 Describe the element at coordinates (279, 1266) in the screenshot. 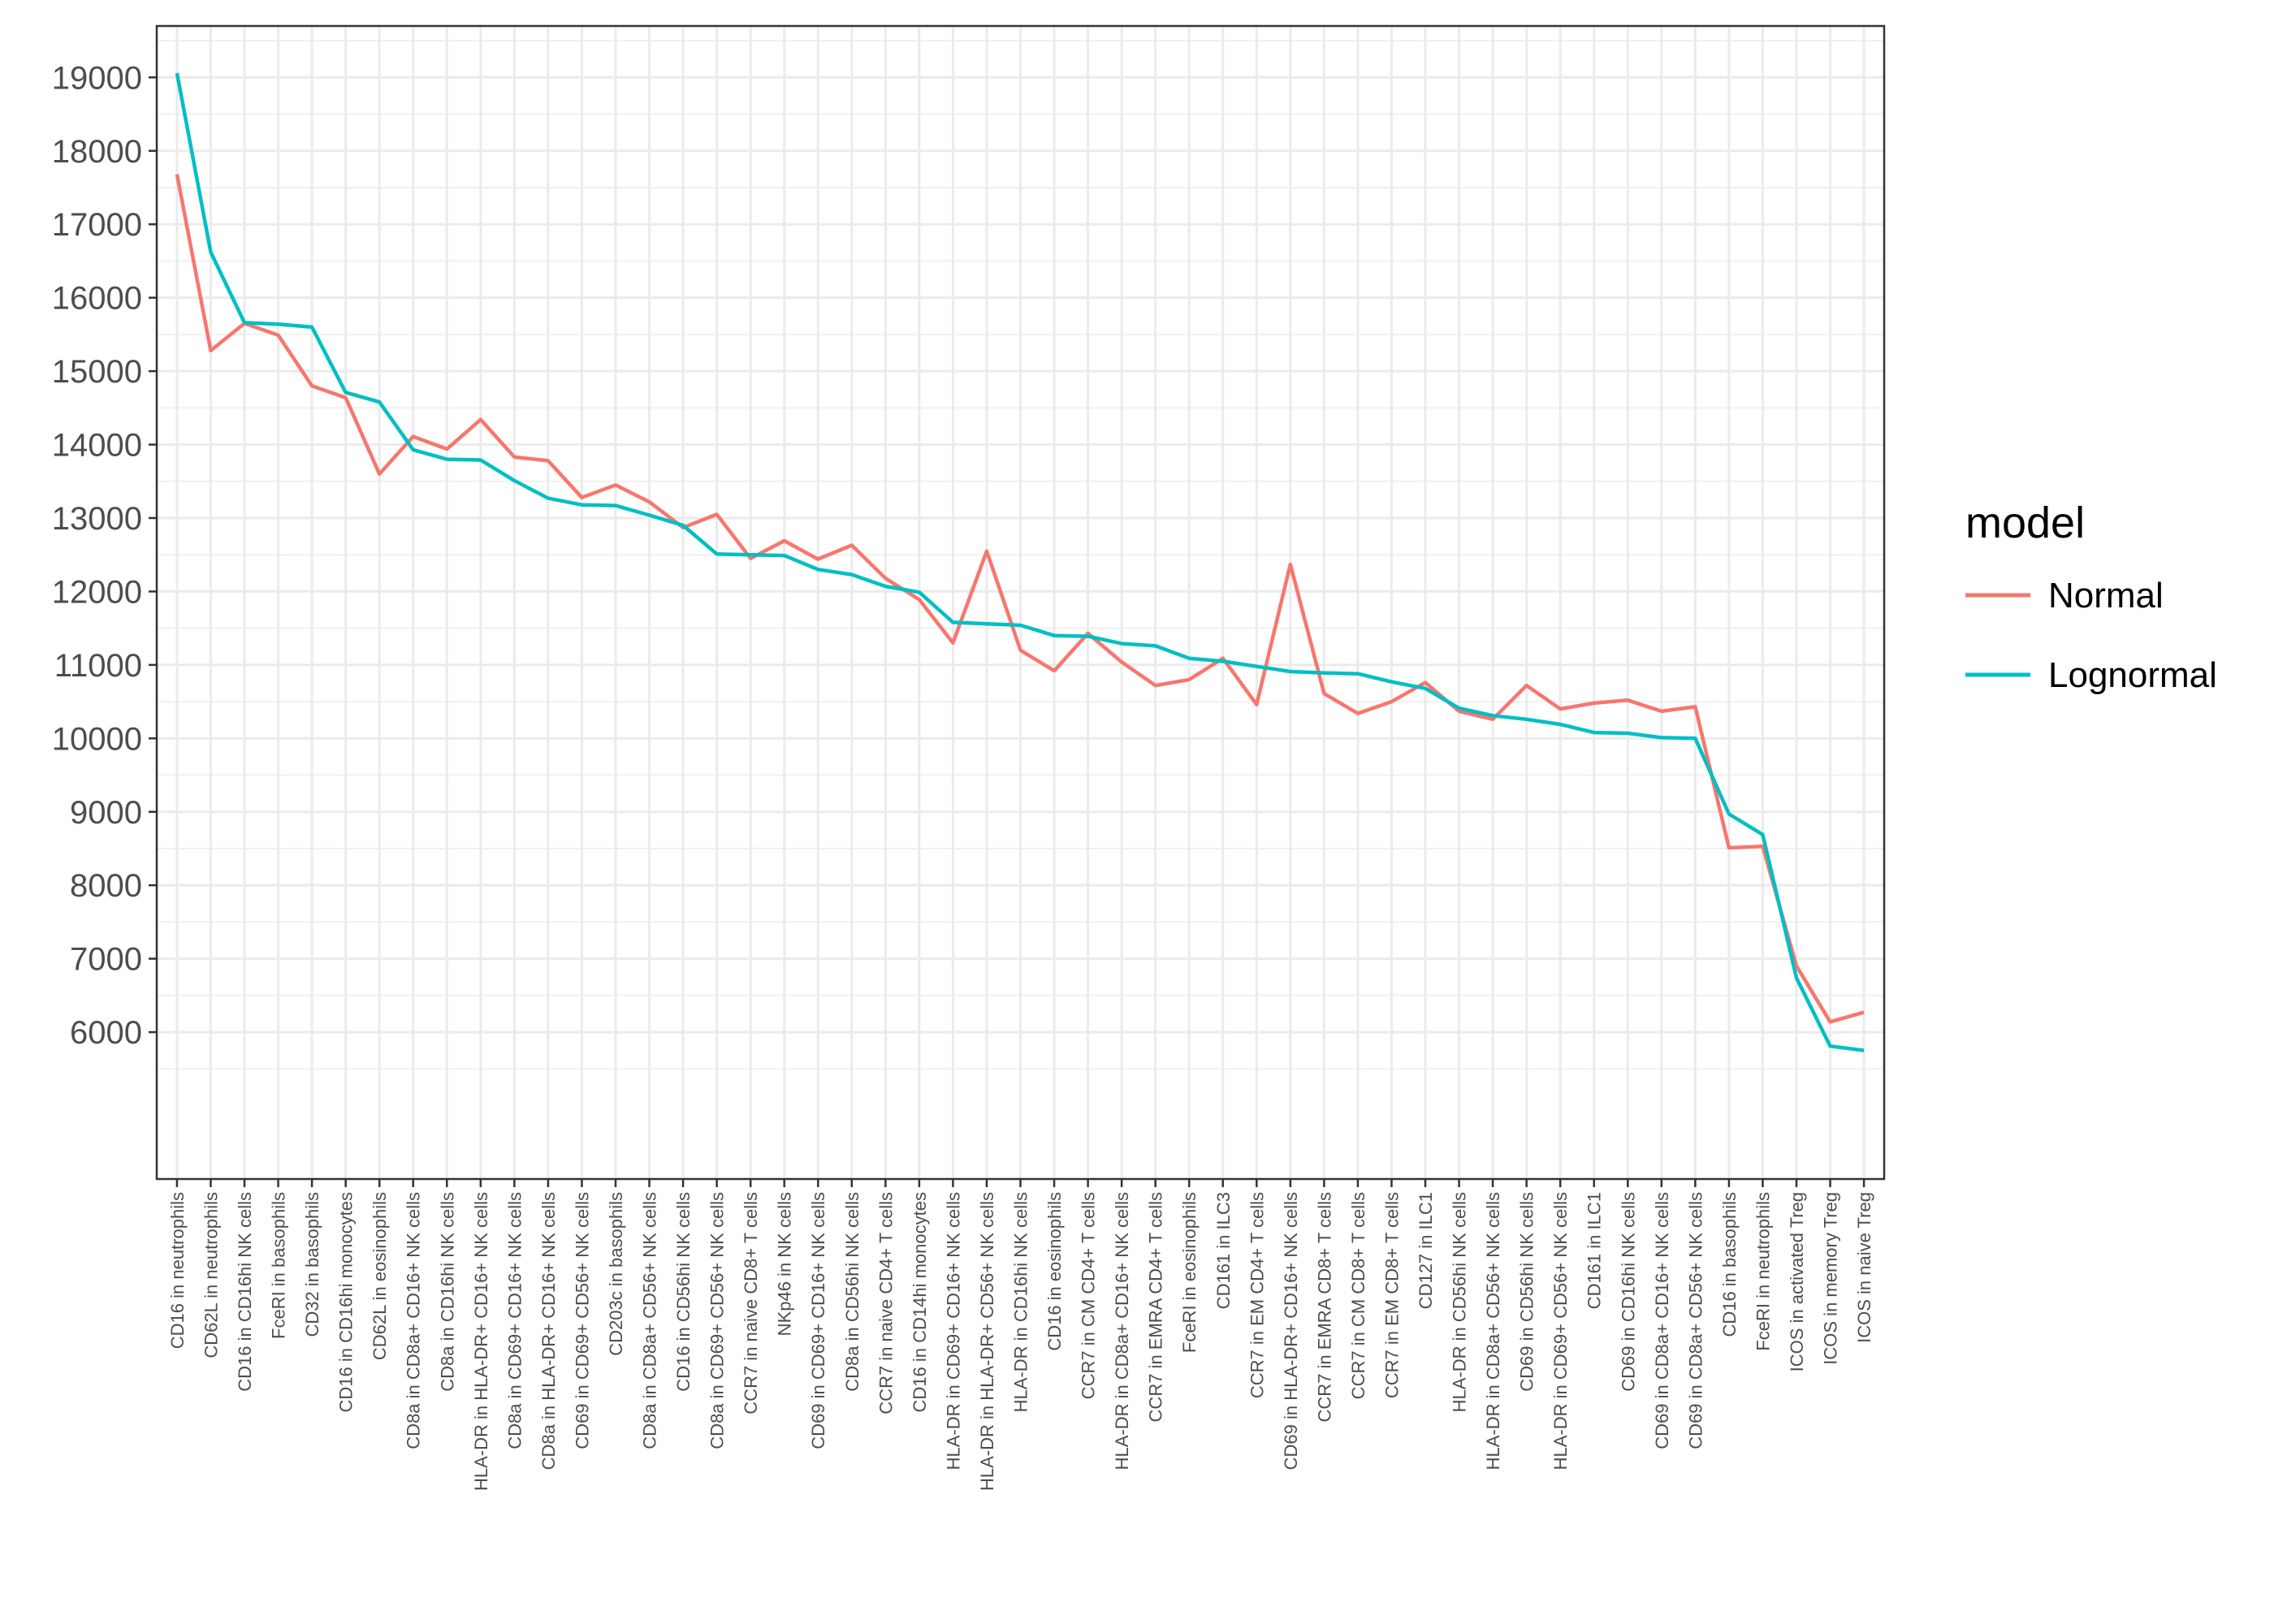

I see `x-tick-label: FceRI in basophils` at that location.